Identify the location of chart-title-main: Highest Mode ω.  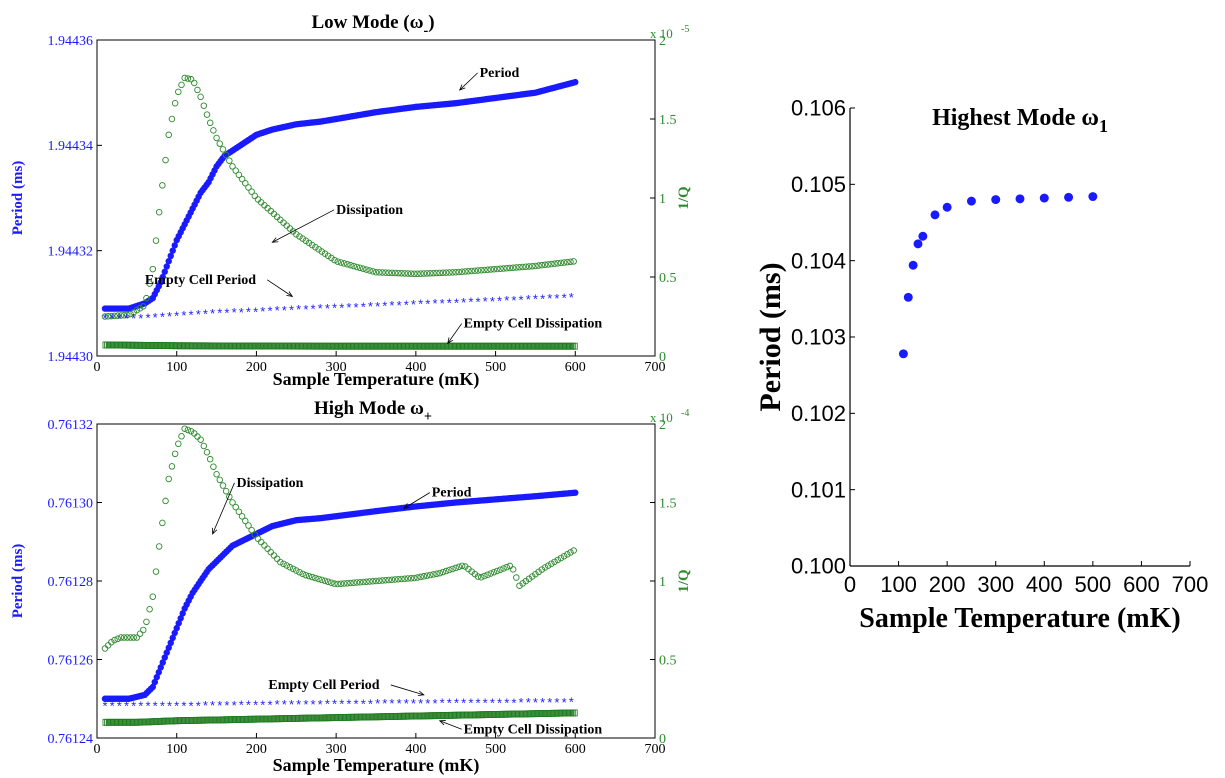
(1015, 118).